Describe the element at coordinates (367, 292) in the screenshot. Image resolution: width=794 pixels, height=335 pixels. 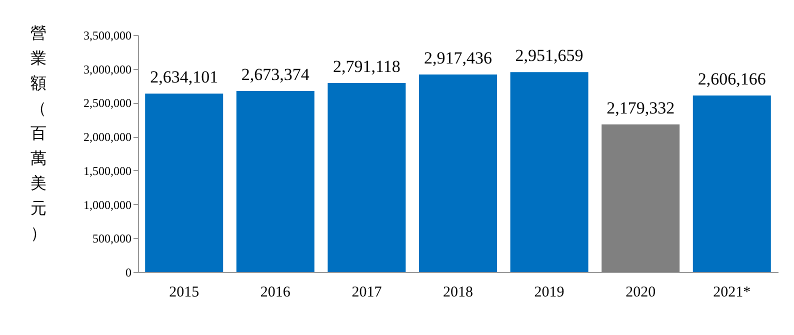
I see `x-tick-label: 2017` at that location.